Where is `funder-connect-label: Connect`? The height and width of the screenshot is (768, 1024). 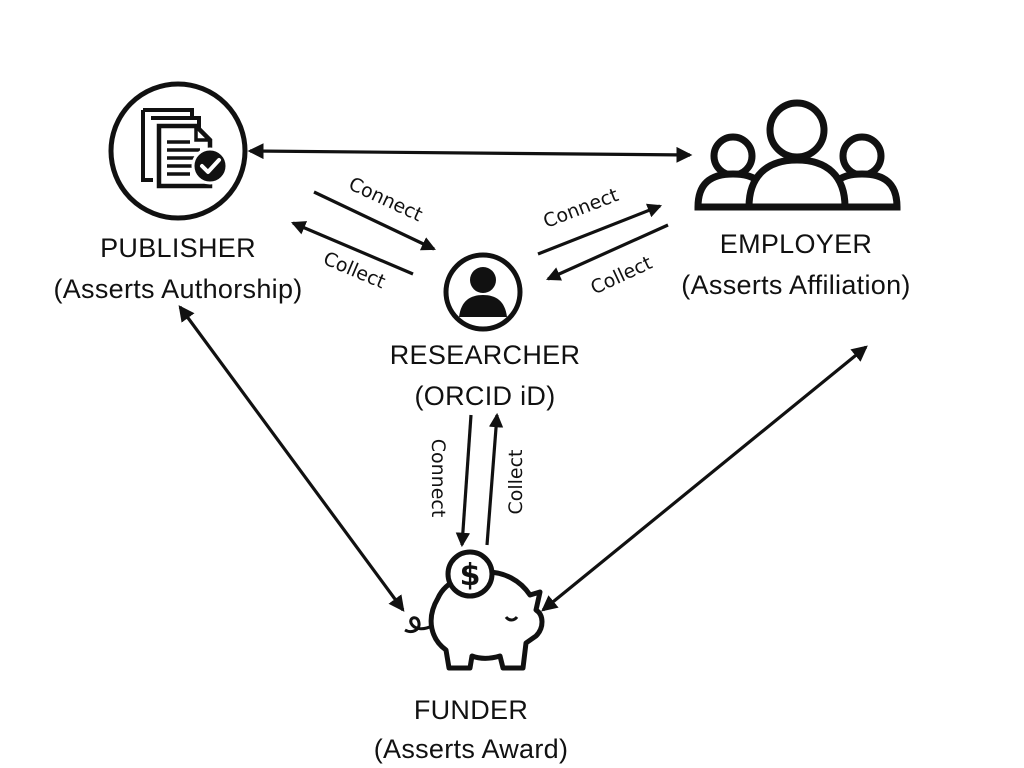 funder-connect-label: Connect is located at coordinates (438, 478).